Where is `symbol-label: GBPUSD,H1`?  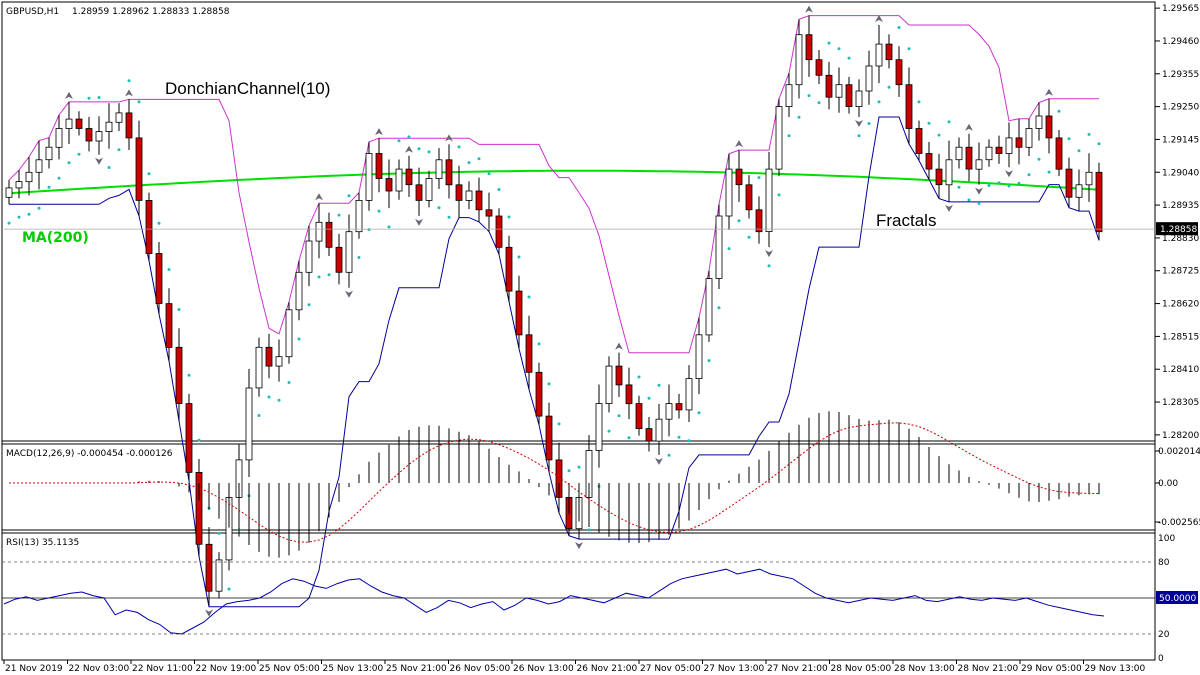
symbol-label: GBPUSD,H1 is located at coordinates (32, 12).